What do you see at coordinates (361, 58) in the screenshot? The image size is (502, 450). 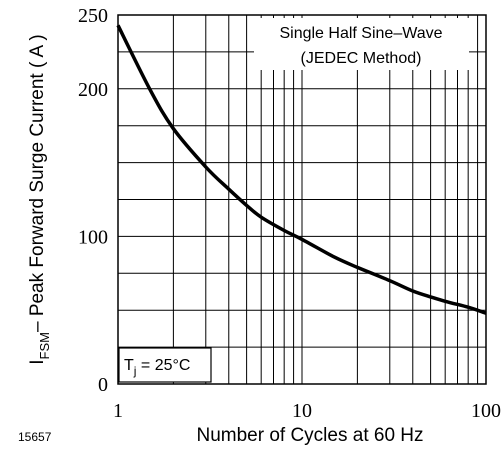 I see `annotation-line-2: (JEDEC Method)` at bounding box center [361, 58].